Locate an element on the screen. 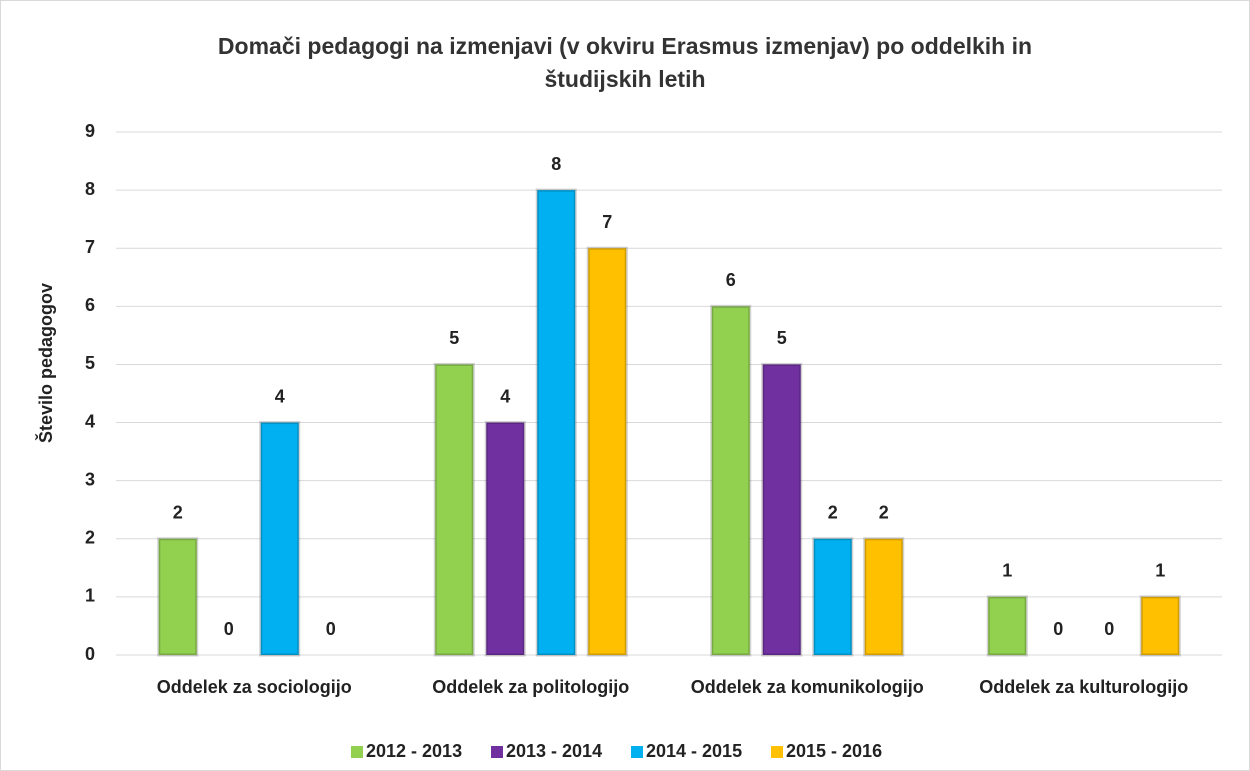 This screenshot has width=1250, height=771. legend-label: 2015 - 2016 is located at coordinates (834, 751).